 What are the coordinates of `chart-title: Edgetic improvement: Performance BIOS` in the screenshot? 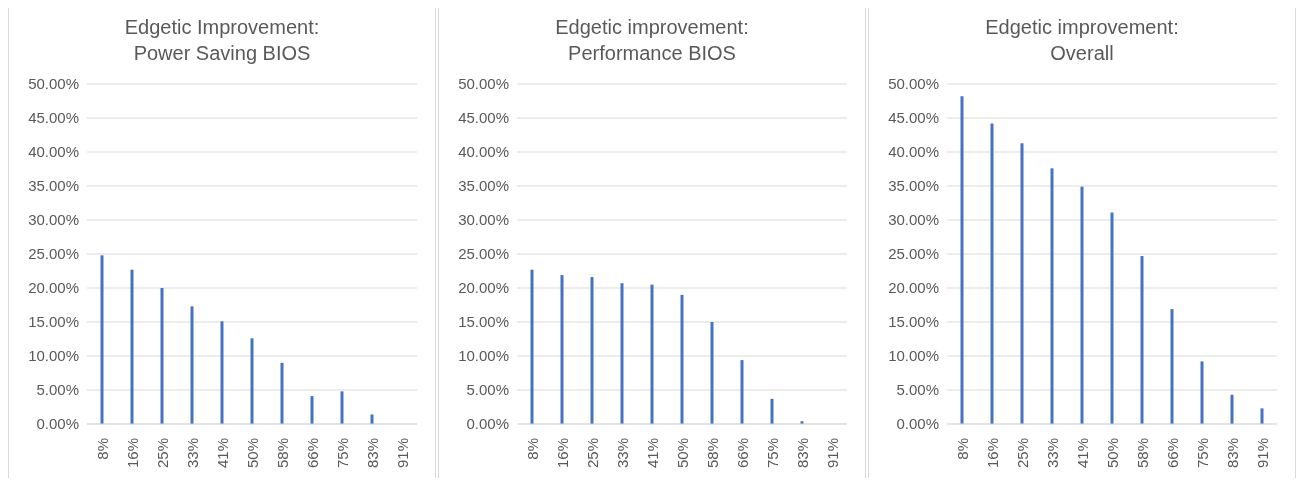 It's located at (652, 40).